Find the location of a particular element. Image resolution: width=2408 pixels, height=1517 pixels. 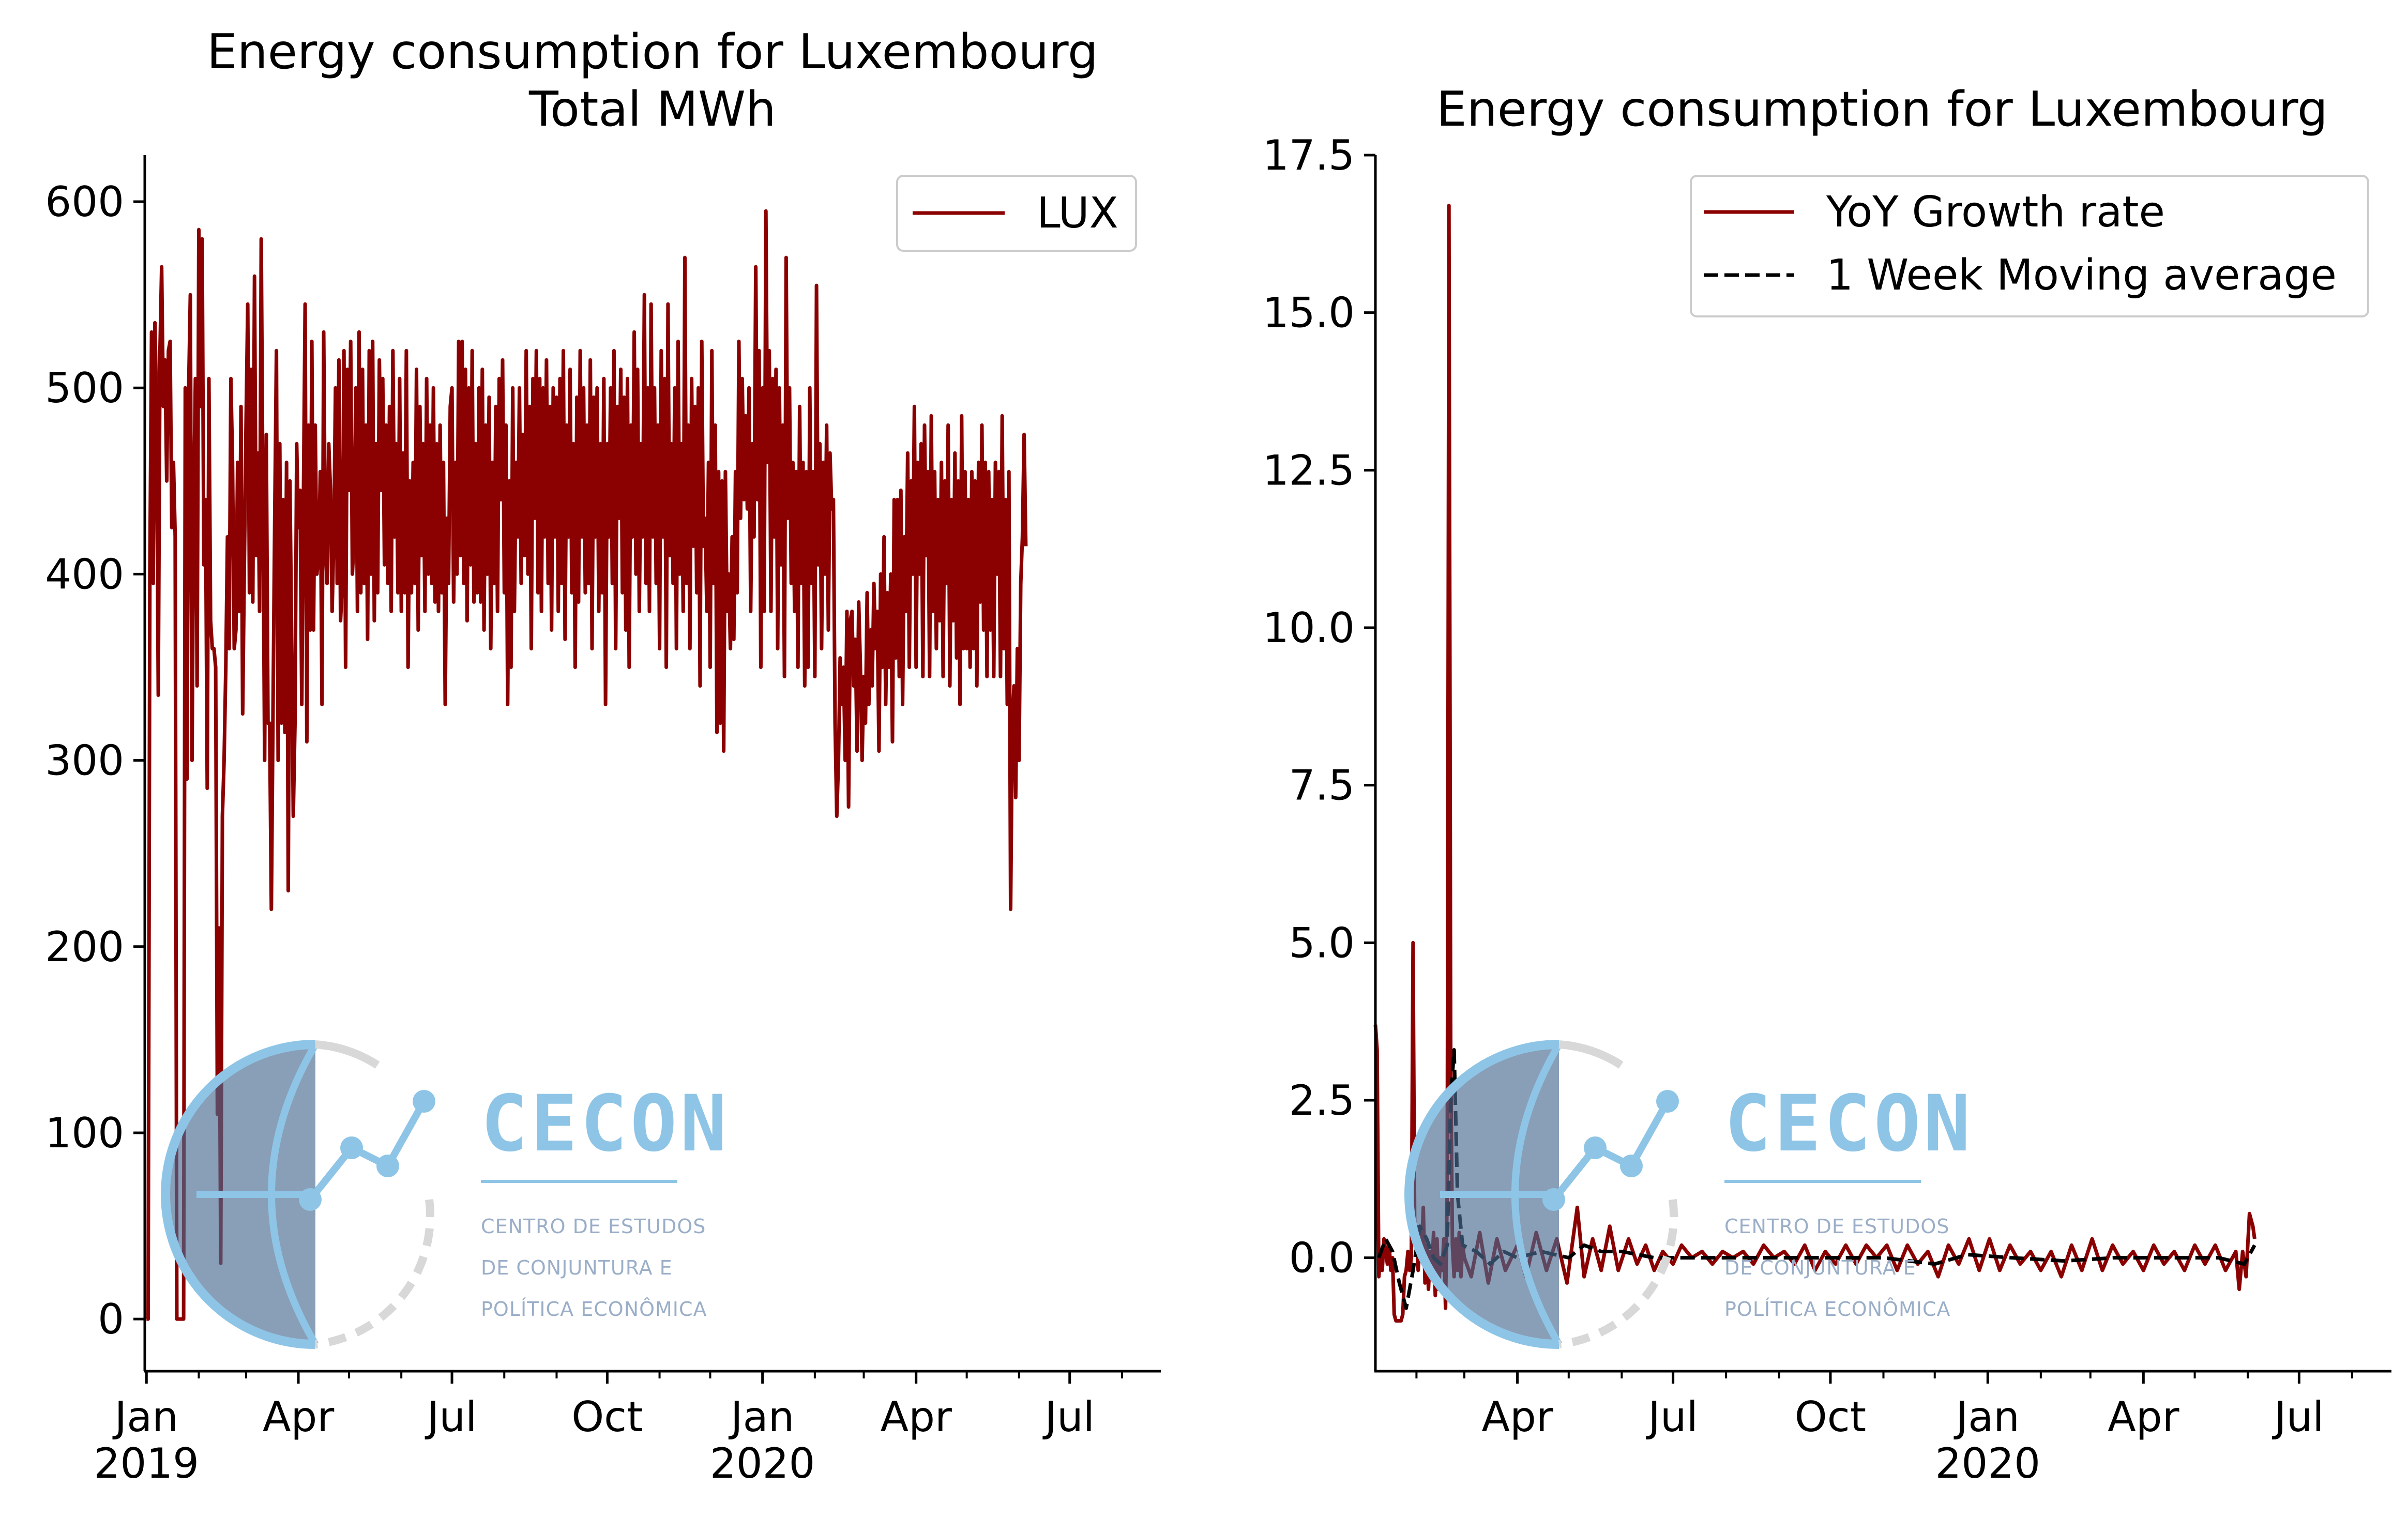

y-tick-label: 0.0 is located at coordinates (1322, 1258).